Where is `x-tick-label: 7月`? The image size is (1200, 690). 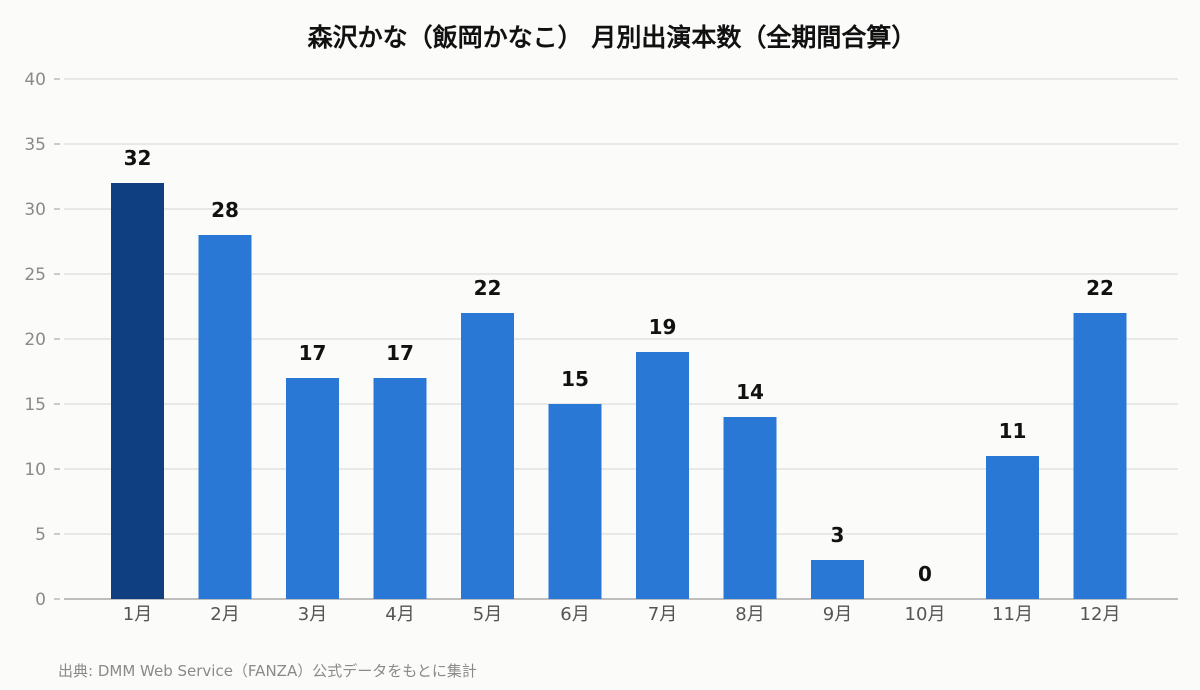
x-tick-label: 7月 is located at coordinates (662, 614).